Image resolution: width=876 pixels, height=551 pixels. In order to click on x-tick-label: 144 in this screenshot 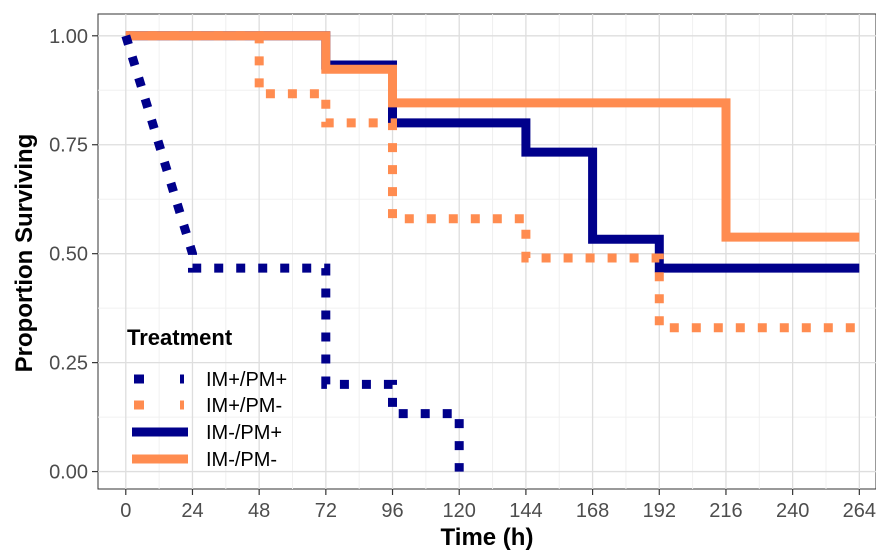, I will do `click(525, 511)`.